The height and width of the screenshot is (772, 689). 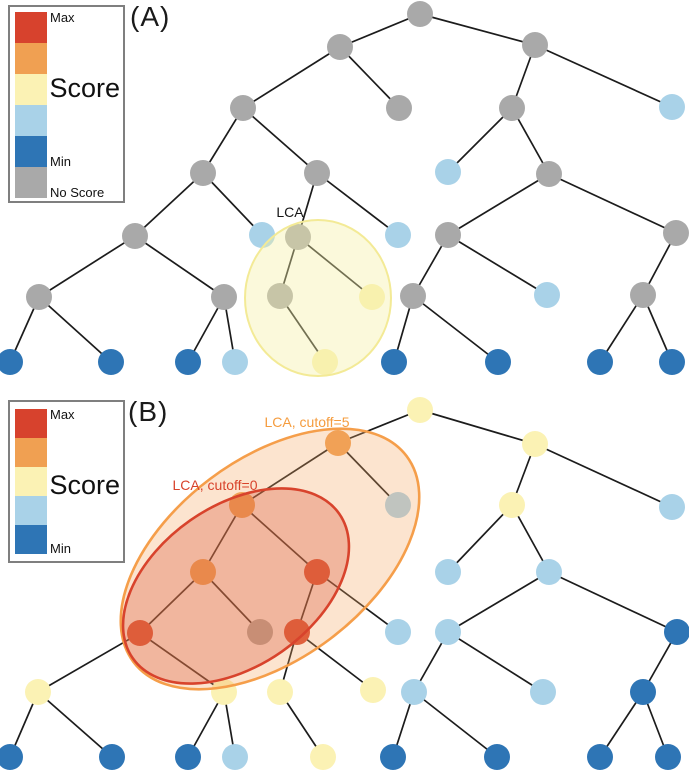 What do you see at coordinates (188, 362) in the screenshot?
I see `tree-node-a-26-blue` at bounding box center [188, 362].